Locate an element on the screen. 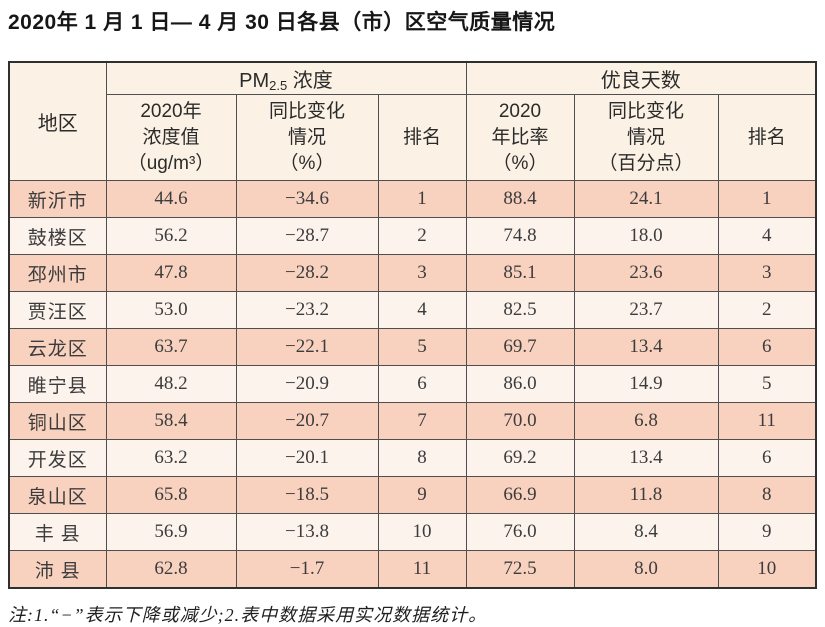  region-cell: 沛 县 is located at coordinates (57, 569).